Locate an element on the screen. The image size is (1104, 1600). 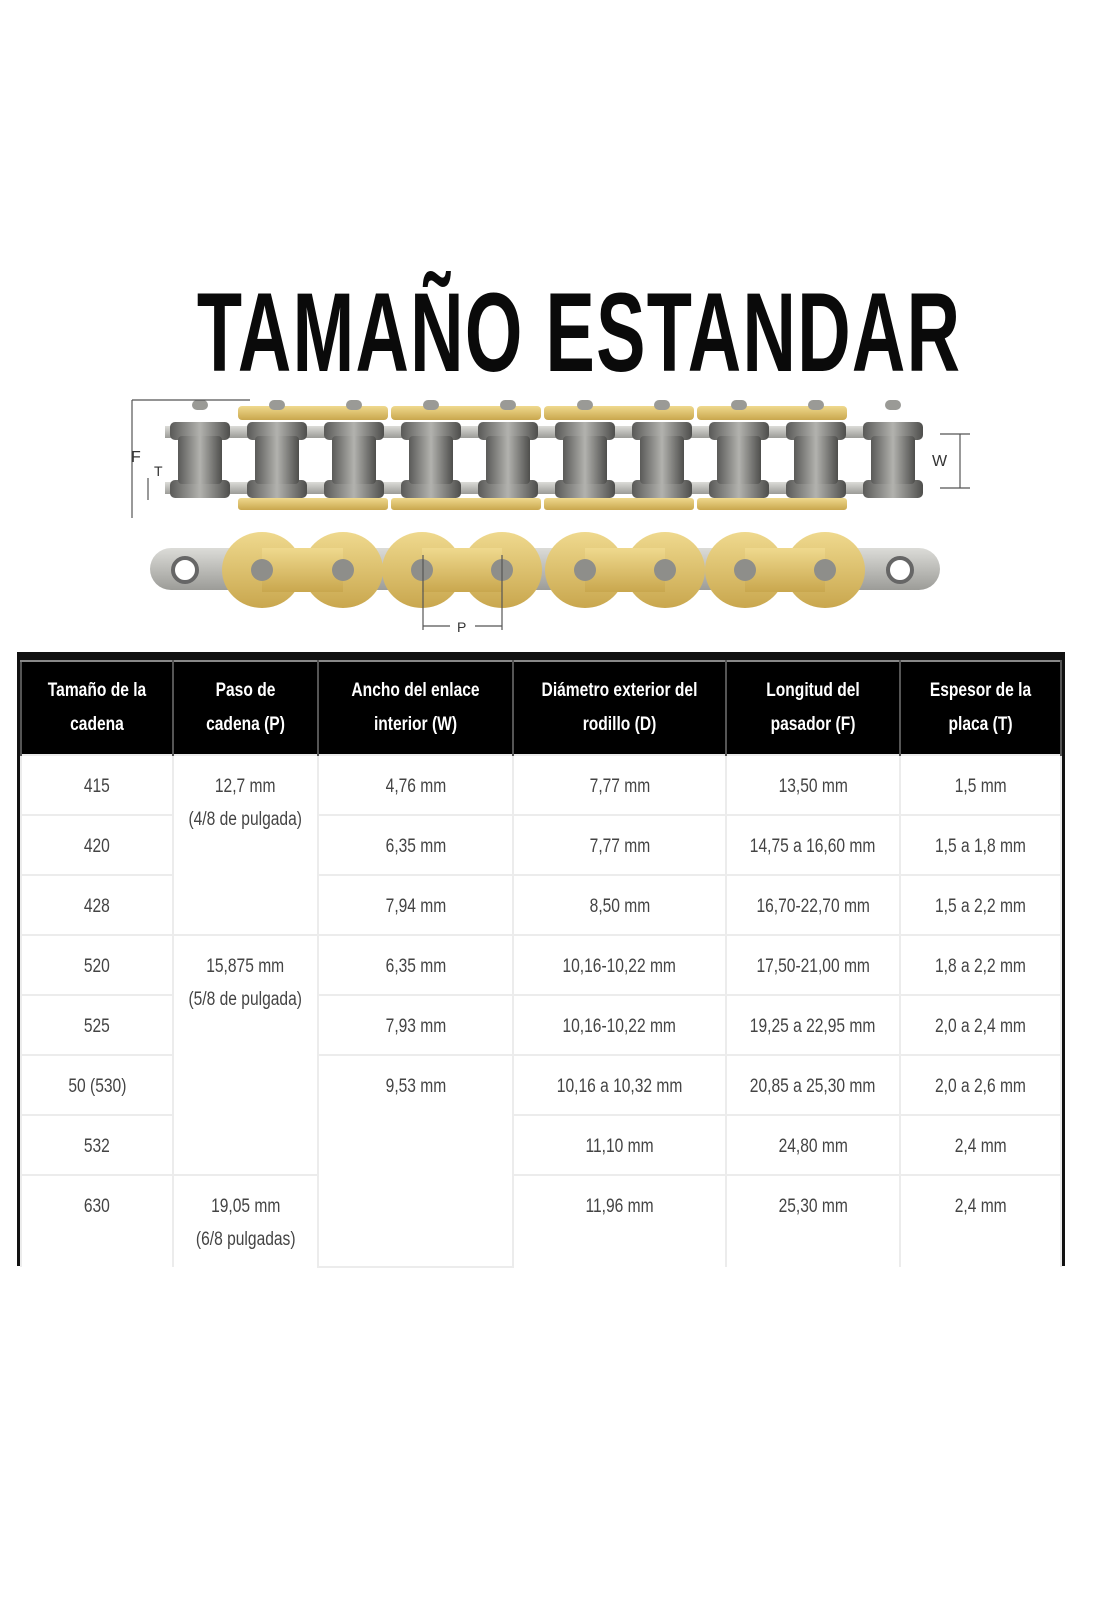
table-cell: 1,5 mm is located at coordinates (980, 785).